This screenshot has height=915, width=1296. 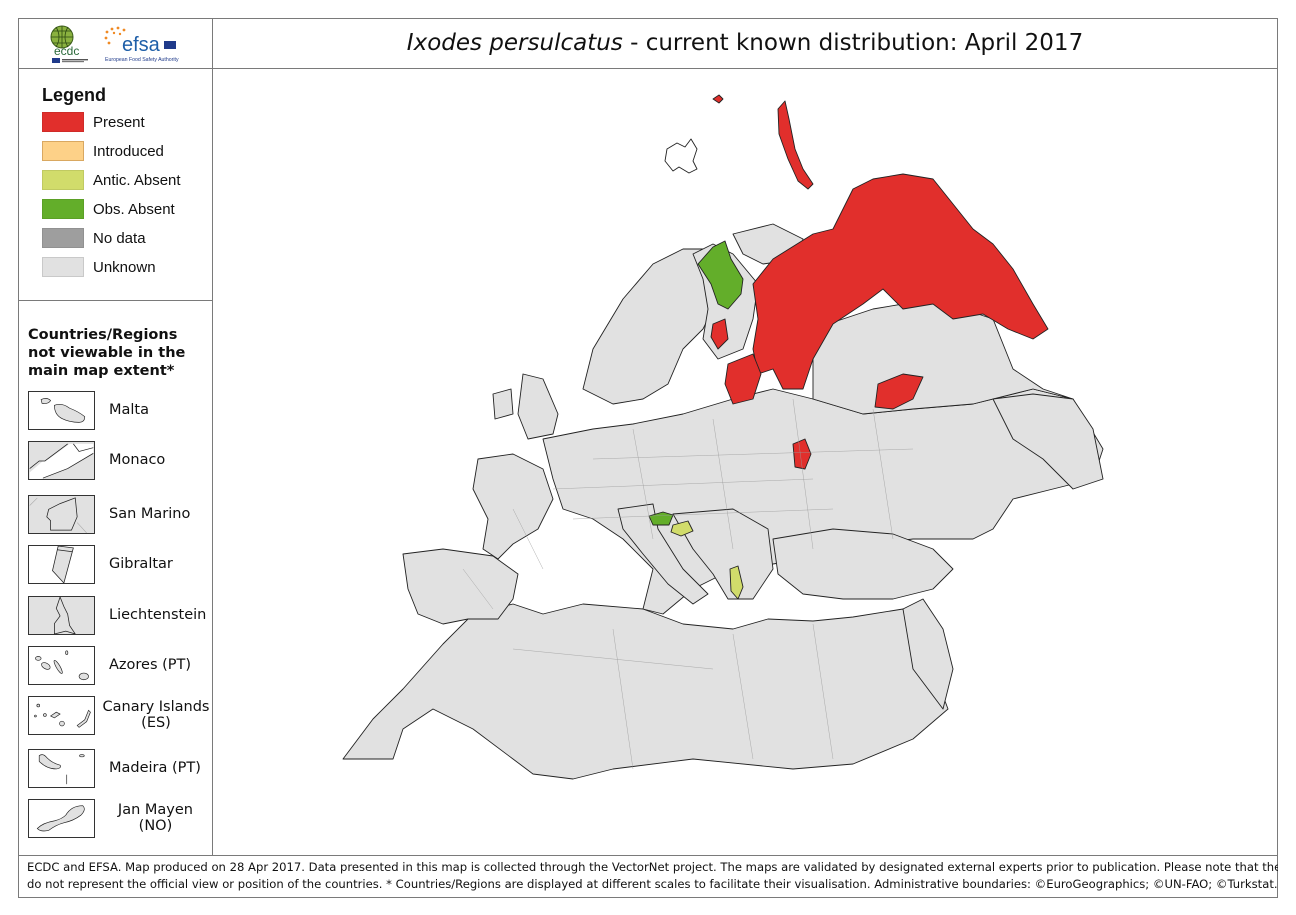 I want to click on azores-inset-icon, so click(x=61, y=665).